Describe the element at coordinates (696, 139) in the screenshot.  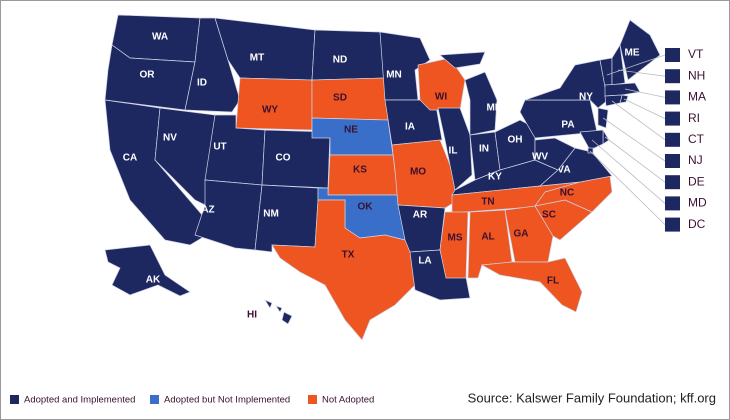
I see `callout-label: CT` at that location.